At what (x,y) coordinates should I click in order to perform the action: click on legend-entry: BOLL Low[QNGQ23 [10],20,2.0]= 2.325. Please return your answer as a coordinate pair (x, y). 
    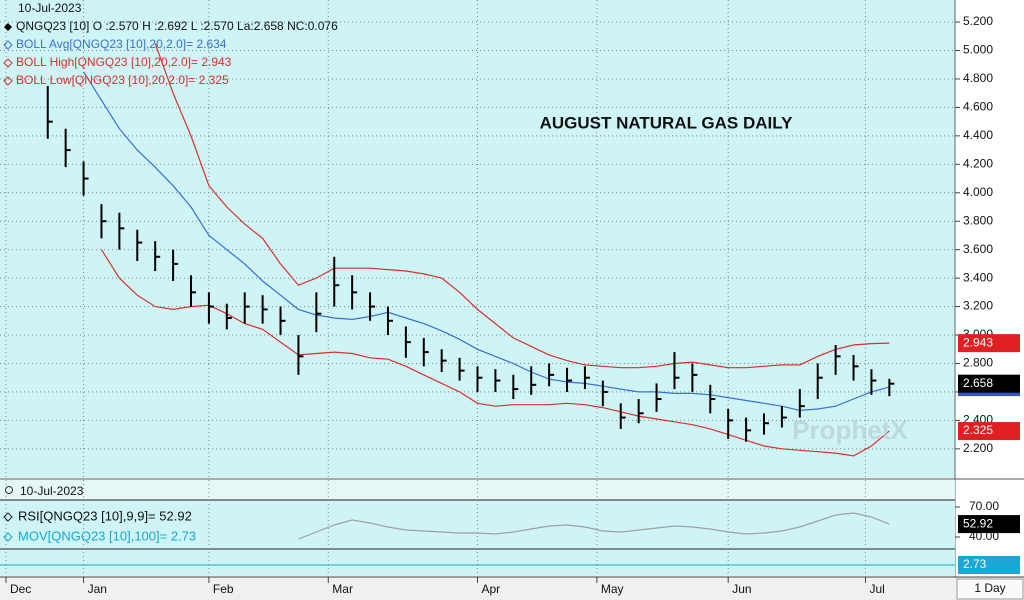
    Looking at the image, I should click on (122, 80).